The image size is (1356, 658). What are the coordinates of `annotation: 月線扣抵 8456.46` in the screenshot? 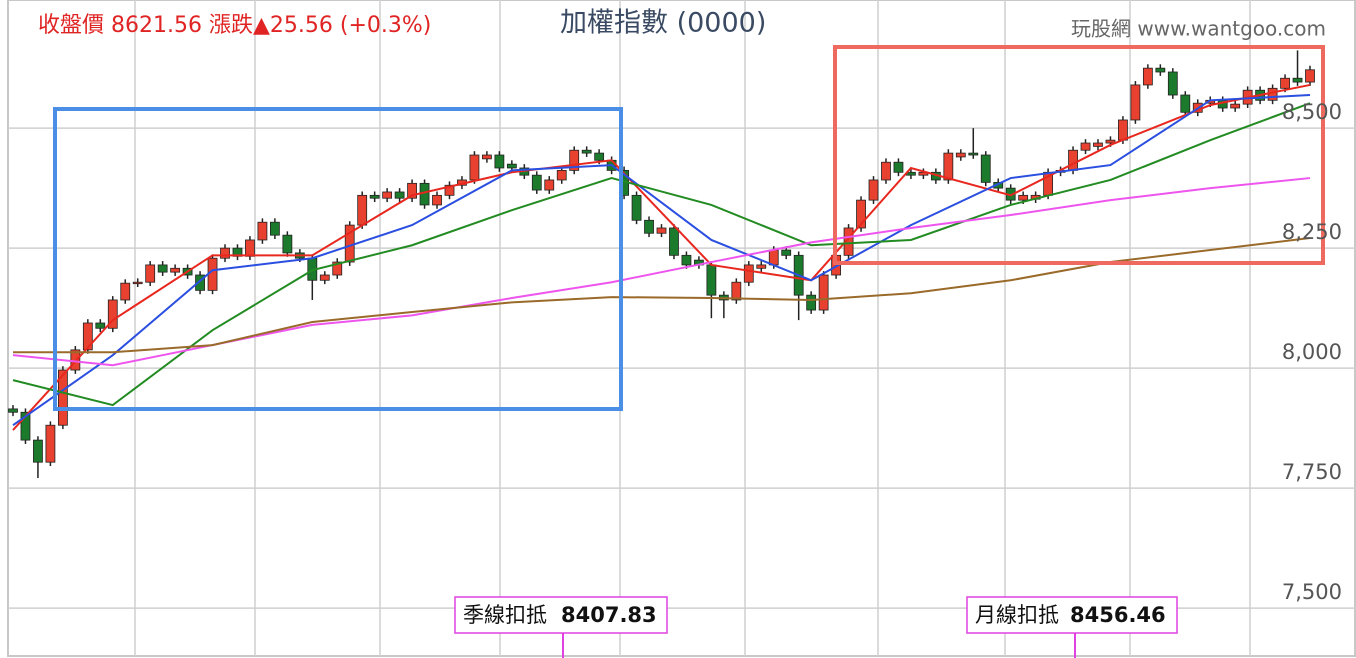 It's located at (1072, 627).